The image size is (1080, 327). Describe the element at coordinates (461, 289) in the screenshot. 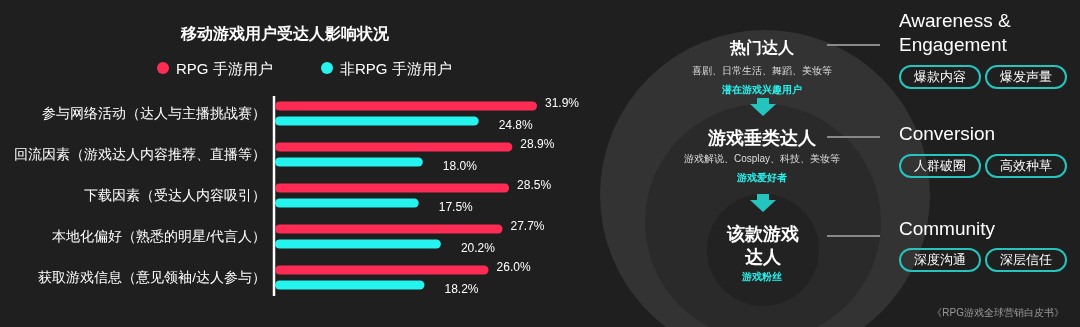

I see `data-label: 18.2%` at that location.